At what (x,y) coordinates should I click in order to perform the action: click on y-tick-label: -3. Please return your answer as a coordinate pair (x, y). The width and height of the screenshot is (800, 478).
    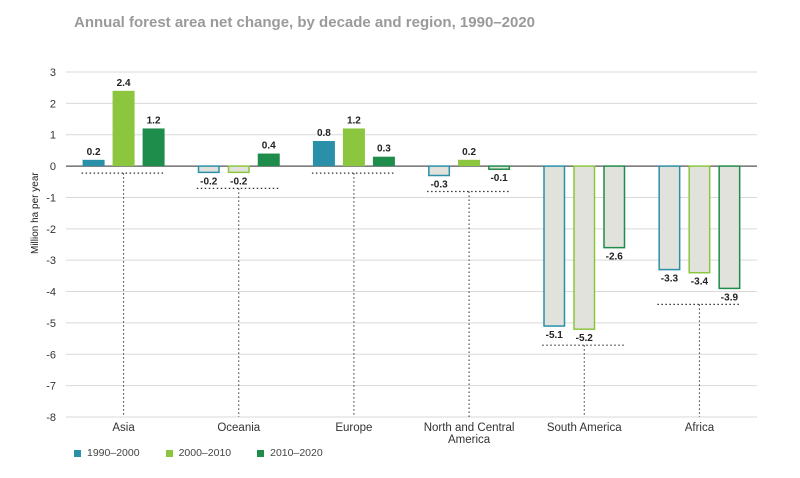
    Looking at the image, I should click on (51, 261).